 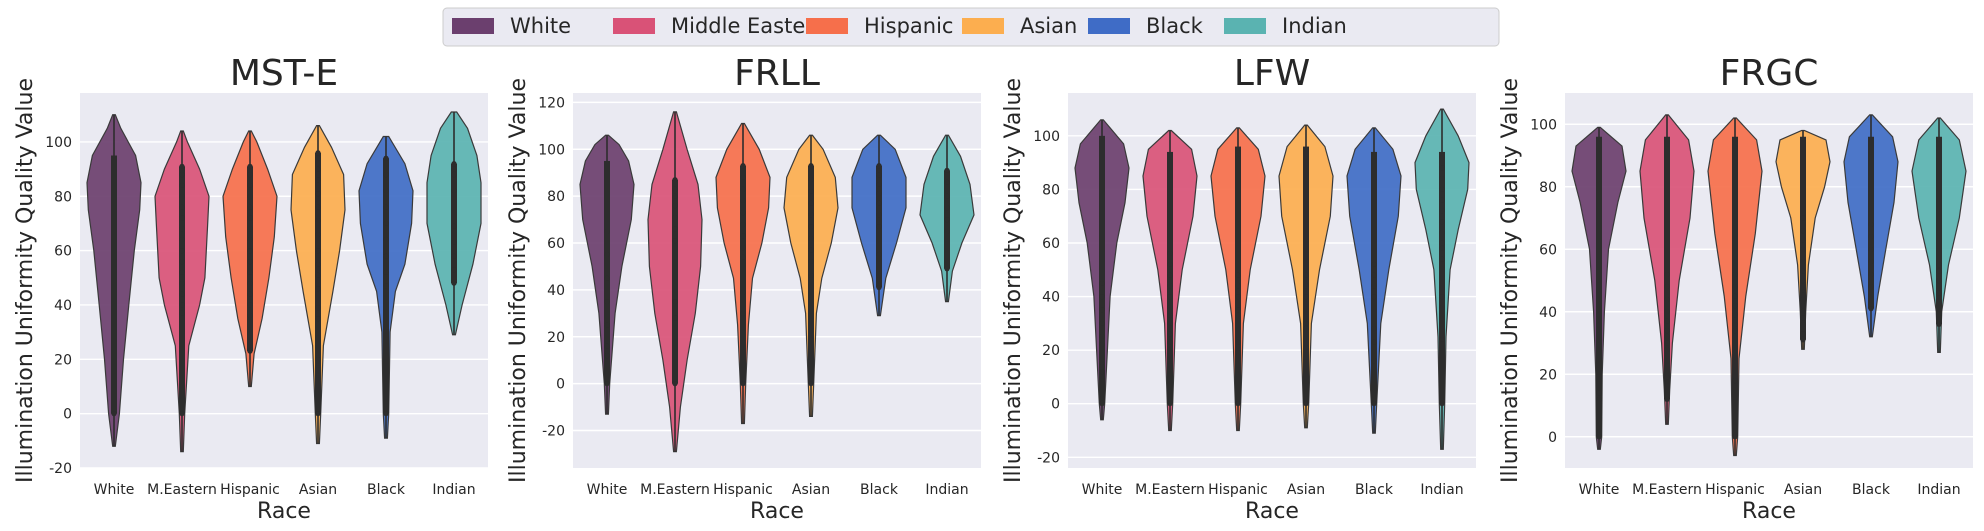 I want to click on x-tick-label: Asian, so click(x=318, y=490).